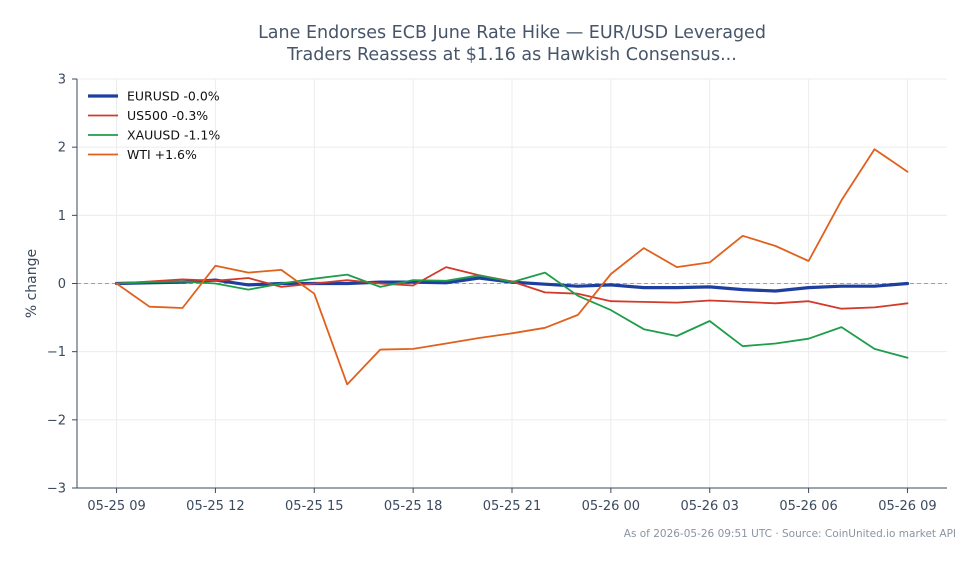 The height and width of the screenshot is (564, 979). Describe the element at coordinates (62, 284) in the screenshot. I see `y-tick-label-3: 0` at that location.